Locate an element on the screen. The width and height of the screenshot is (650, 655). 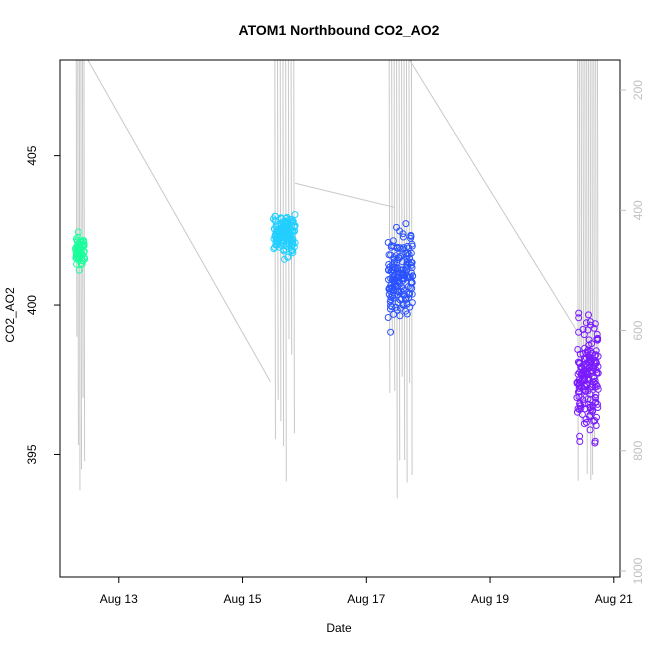
x-tick-label: Aug 19 is located at coordinates (490, 599).